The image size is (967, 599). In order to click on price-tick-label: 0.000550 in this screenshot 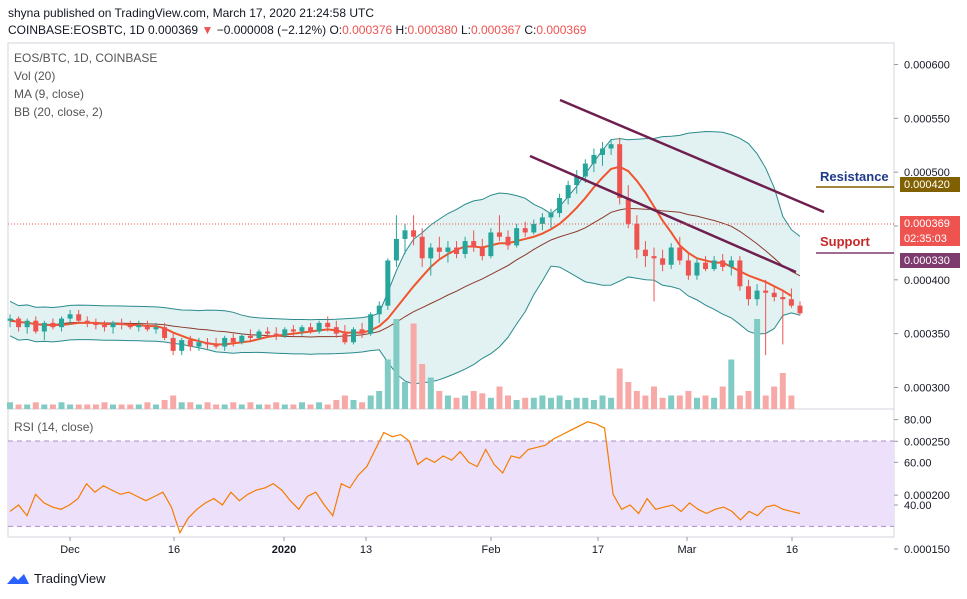, I will do `click(927, 119)`.